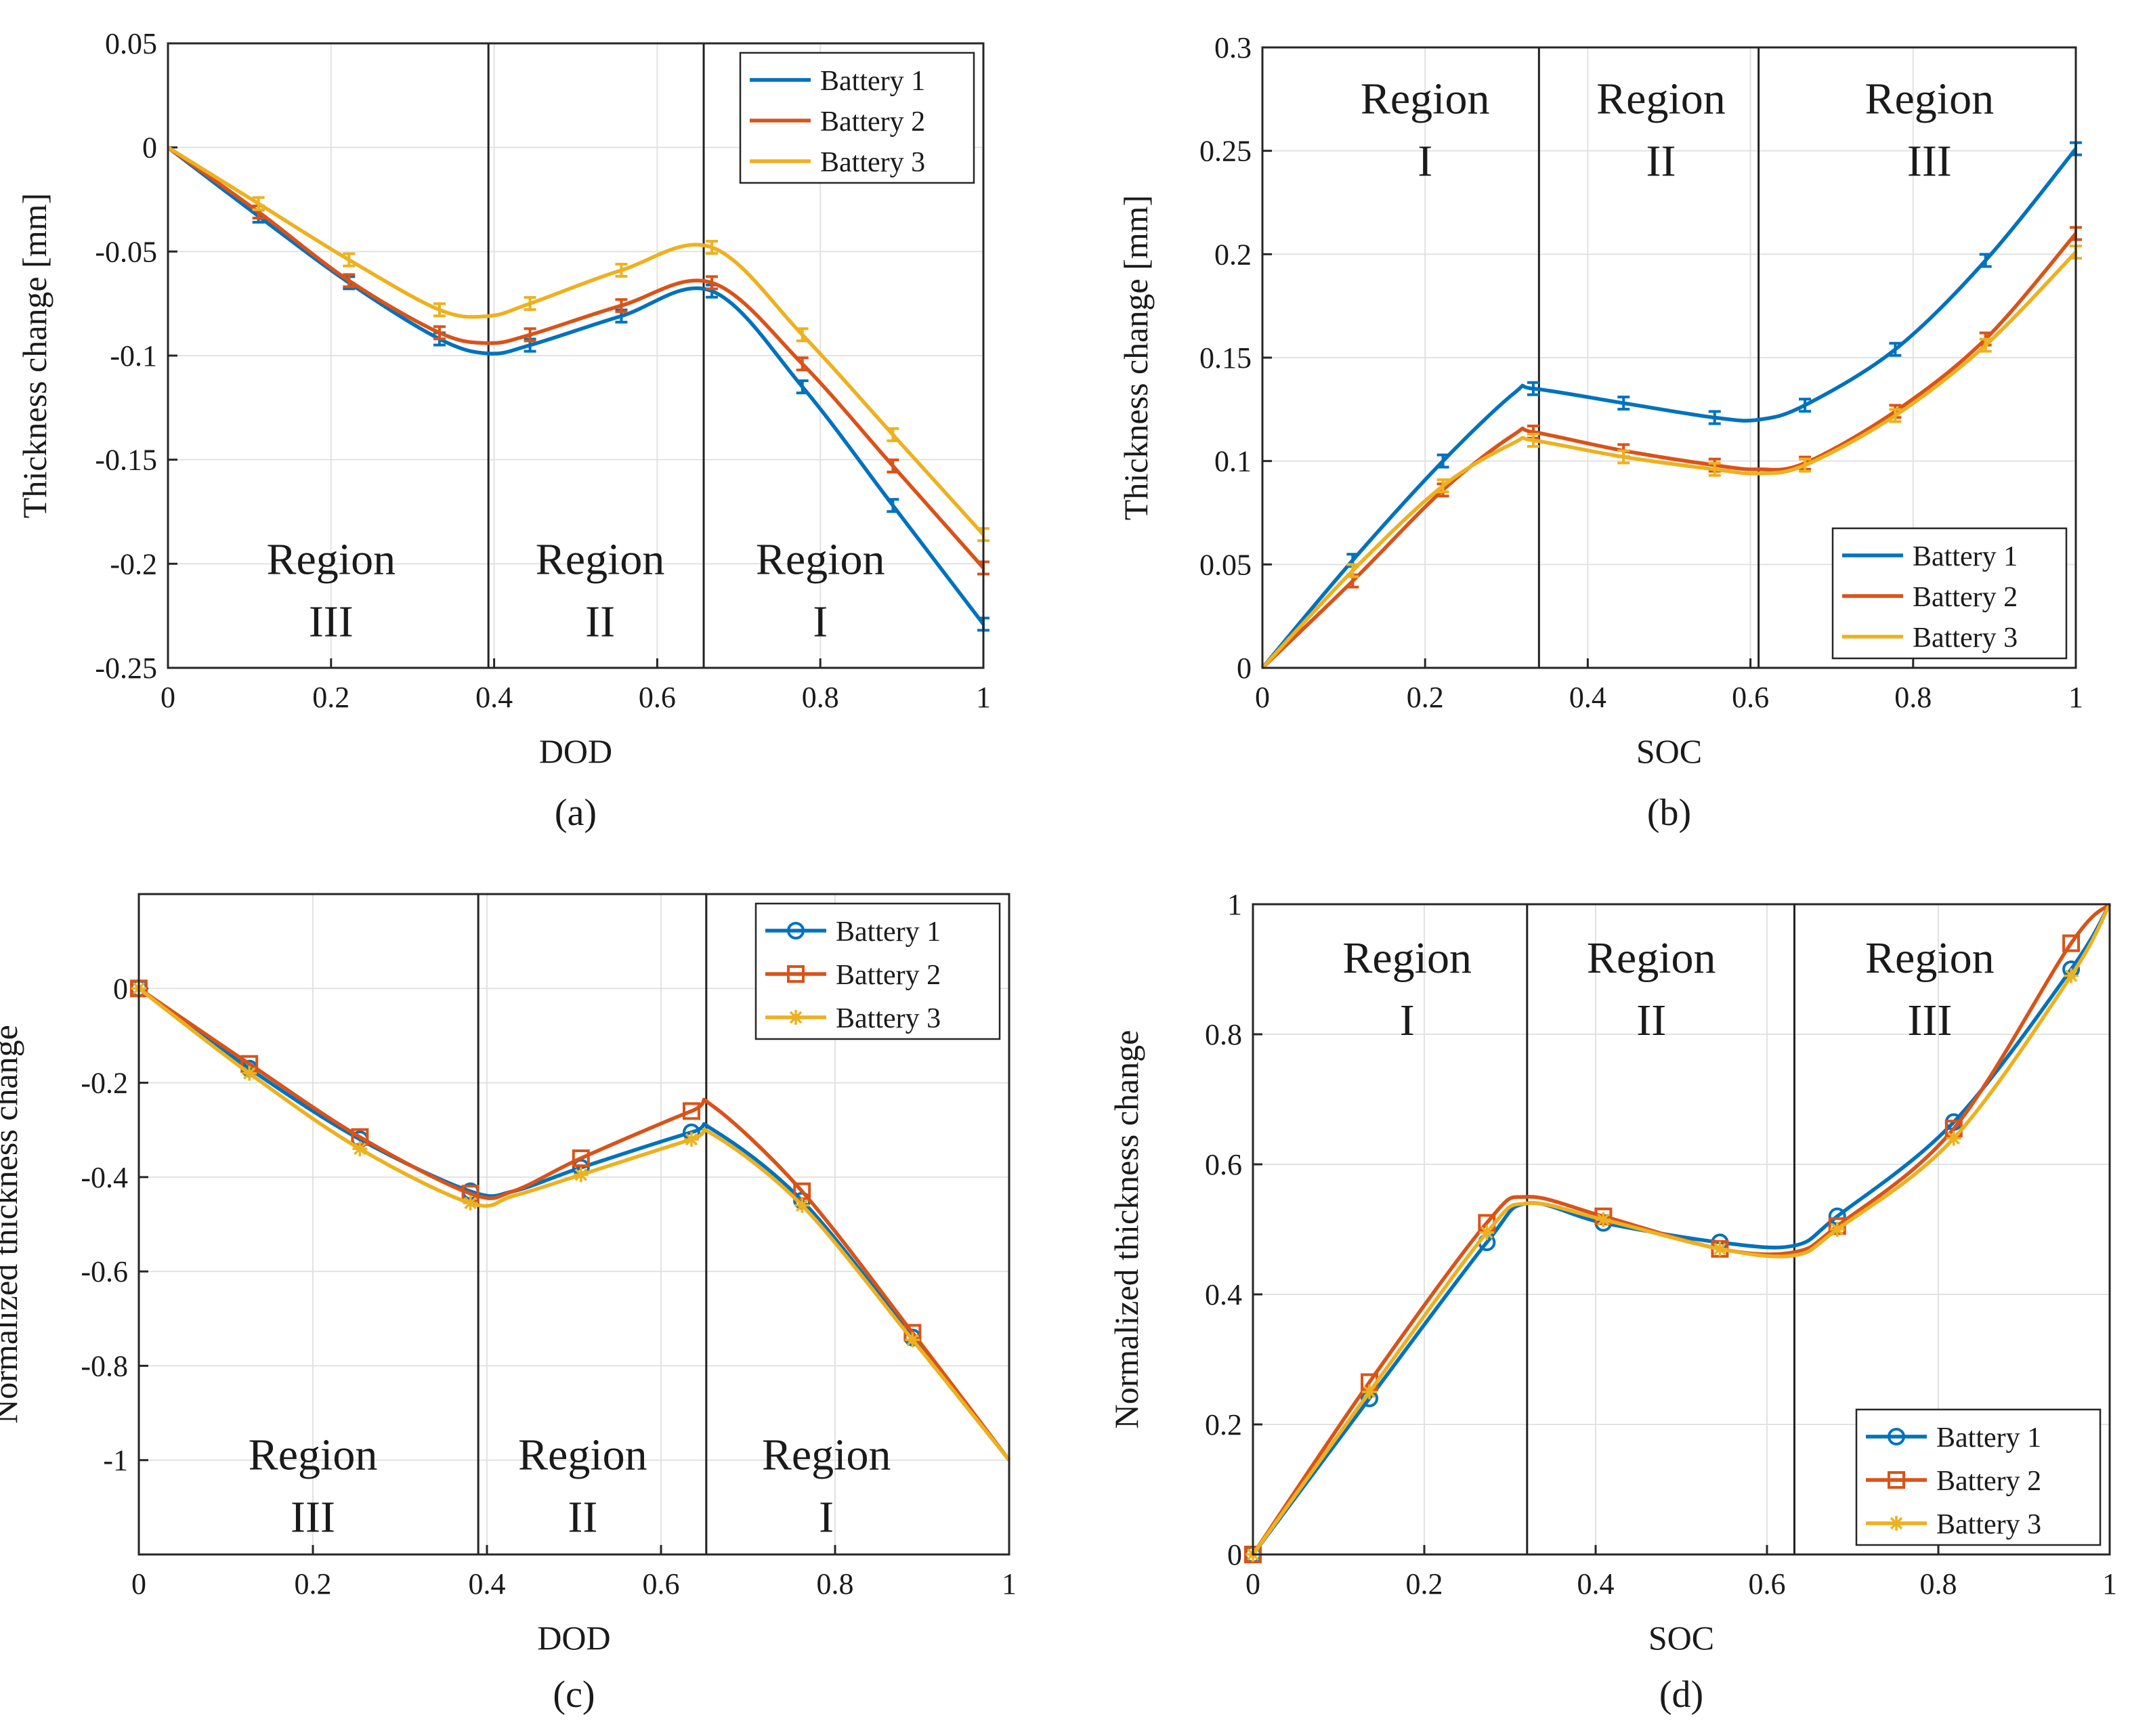 This screenshot has width=2130, height=1736. Describe the element at coordinates (126, 460) in the screenshot. I see `y-tick-label: -0.15` at that location.